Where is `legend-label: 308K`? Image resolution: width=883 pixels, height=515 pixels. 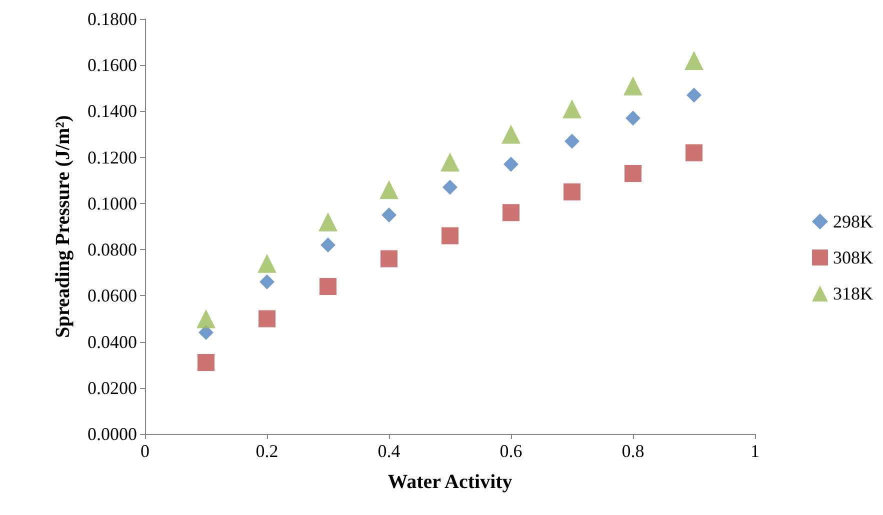 legend-label: 308K is located at coordinates (853, 258).